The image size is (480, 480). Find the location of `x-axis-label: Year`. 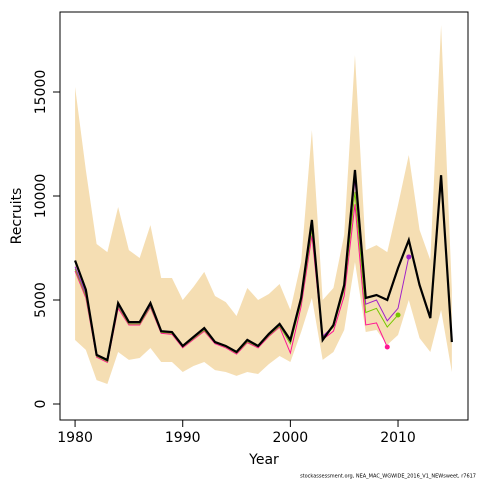

x-axis-label: Year is located at coordinates (263, 460).